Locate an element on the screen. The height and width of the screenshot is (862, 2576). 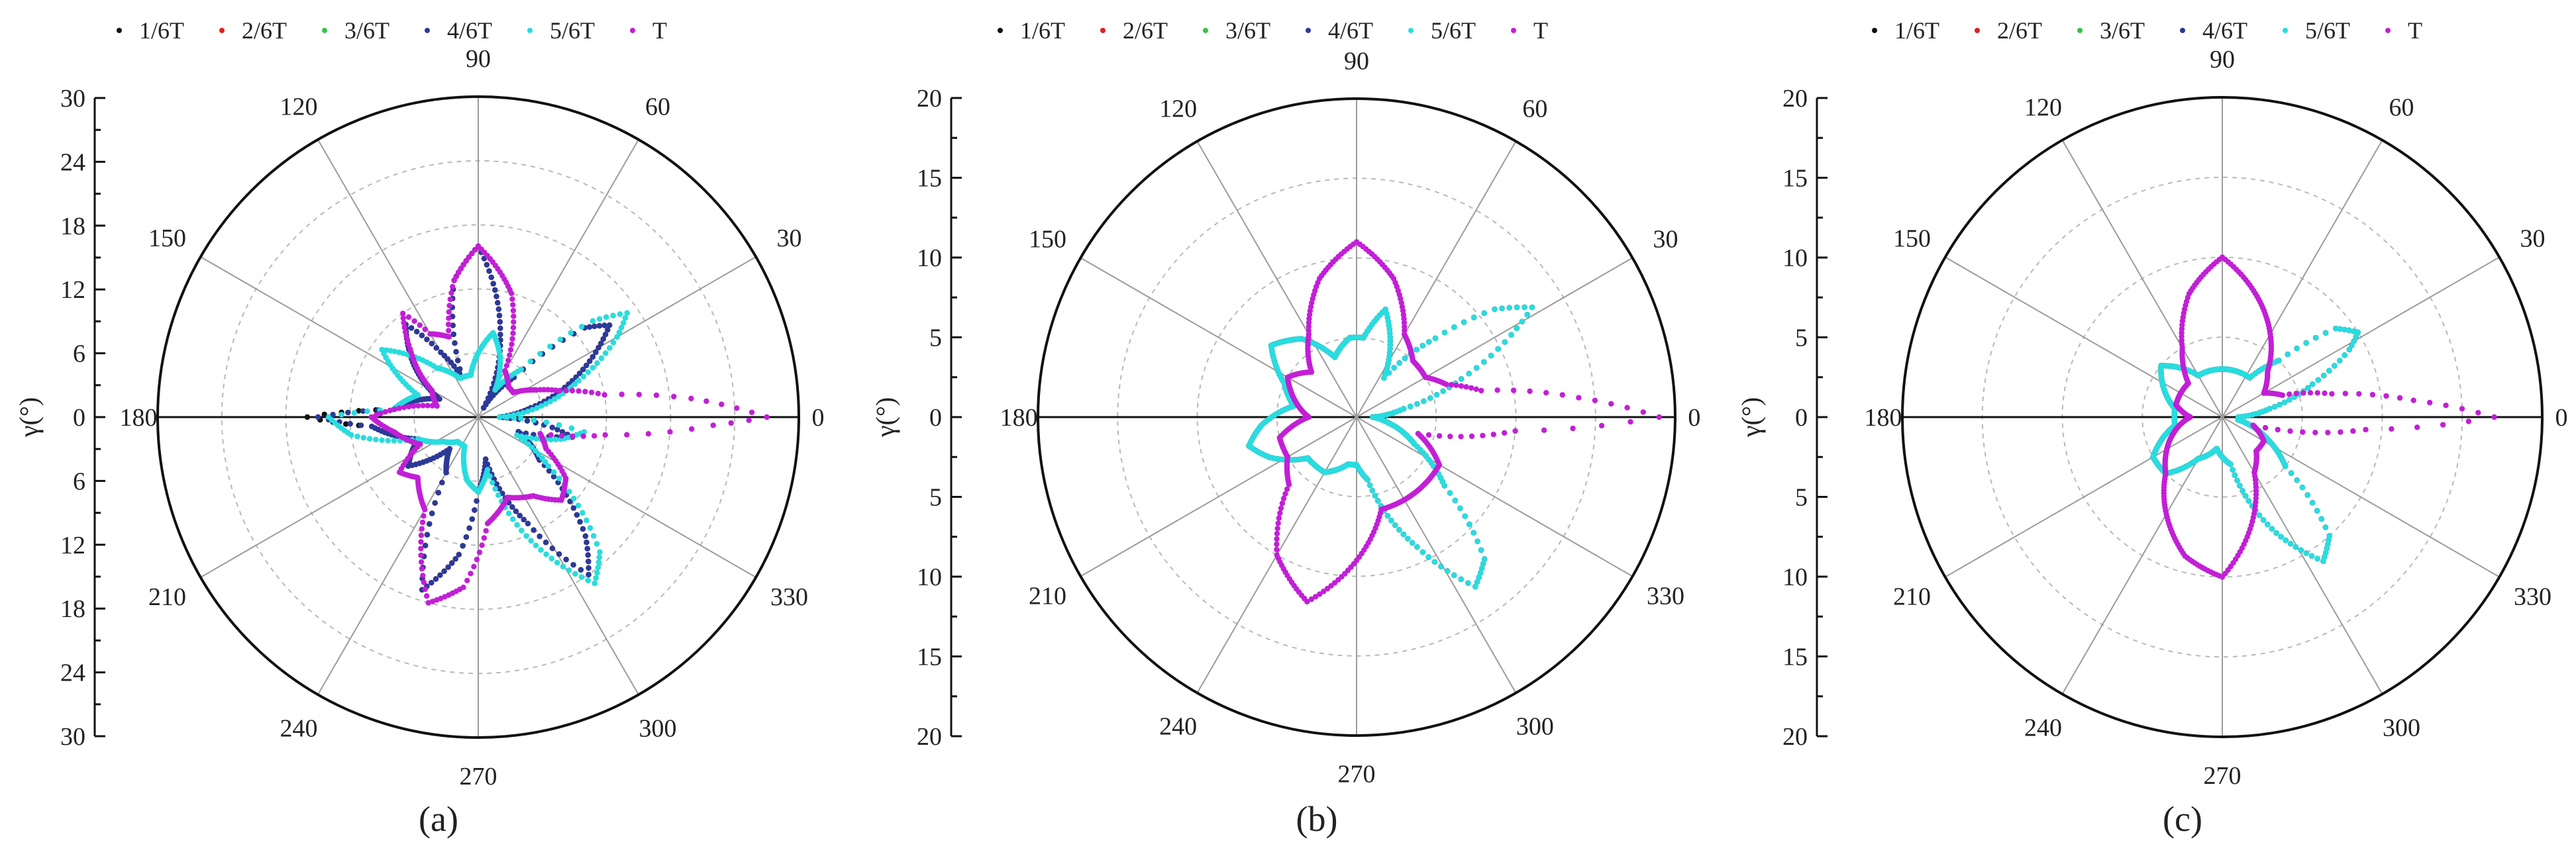
radial-label-upper-a-4: 6 is located at coordinates (79, 354).